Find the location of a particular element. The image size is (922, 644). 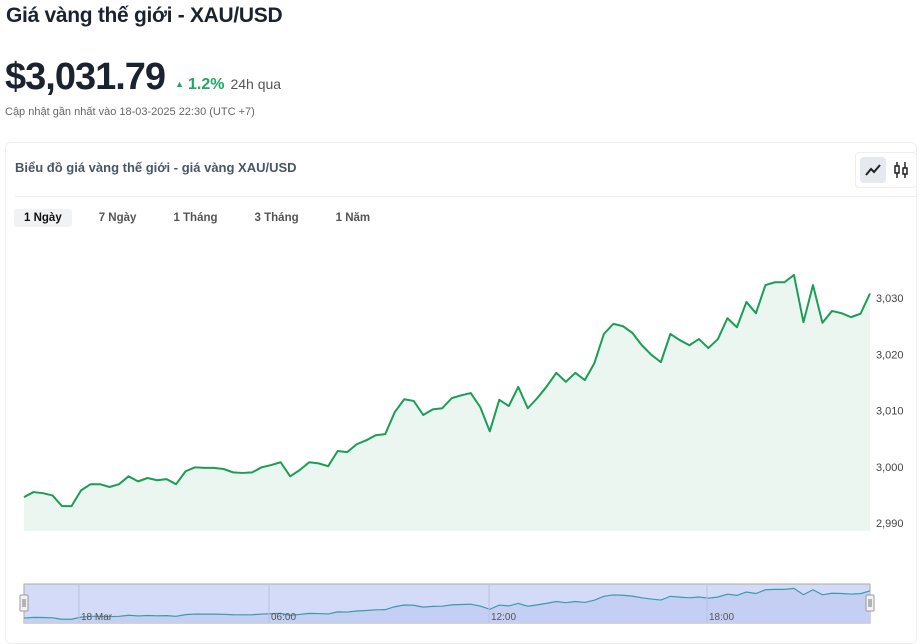

tab-3-months: 3 Tháng is located at coordinates (276, 218).